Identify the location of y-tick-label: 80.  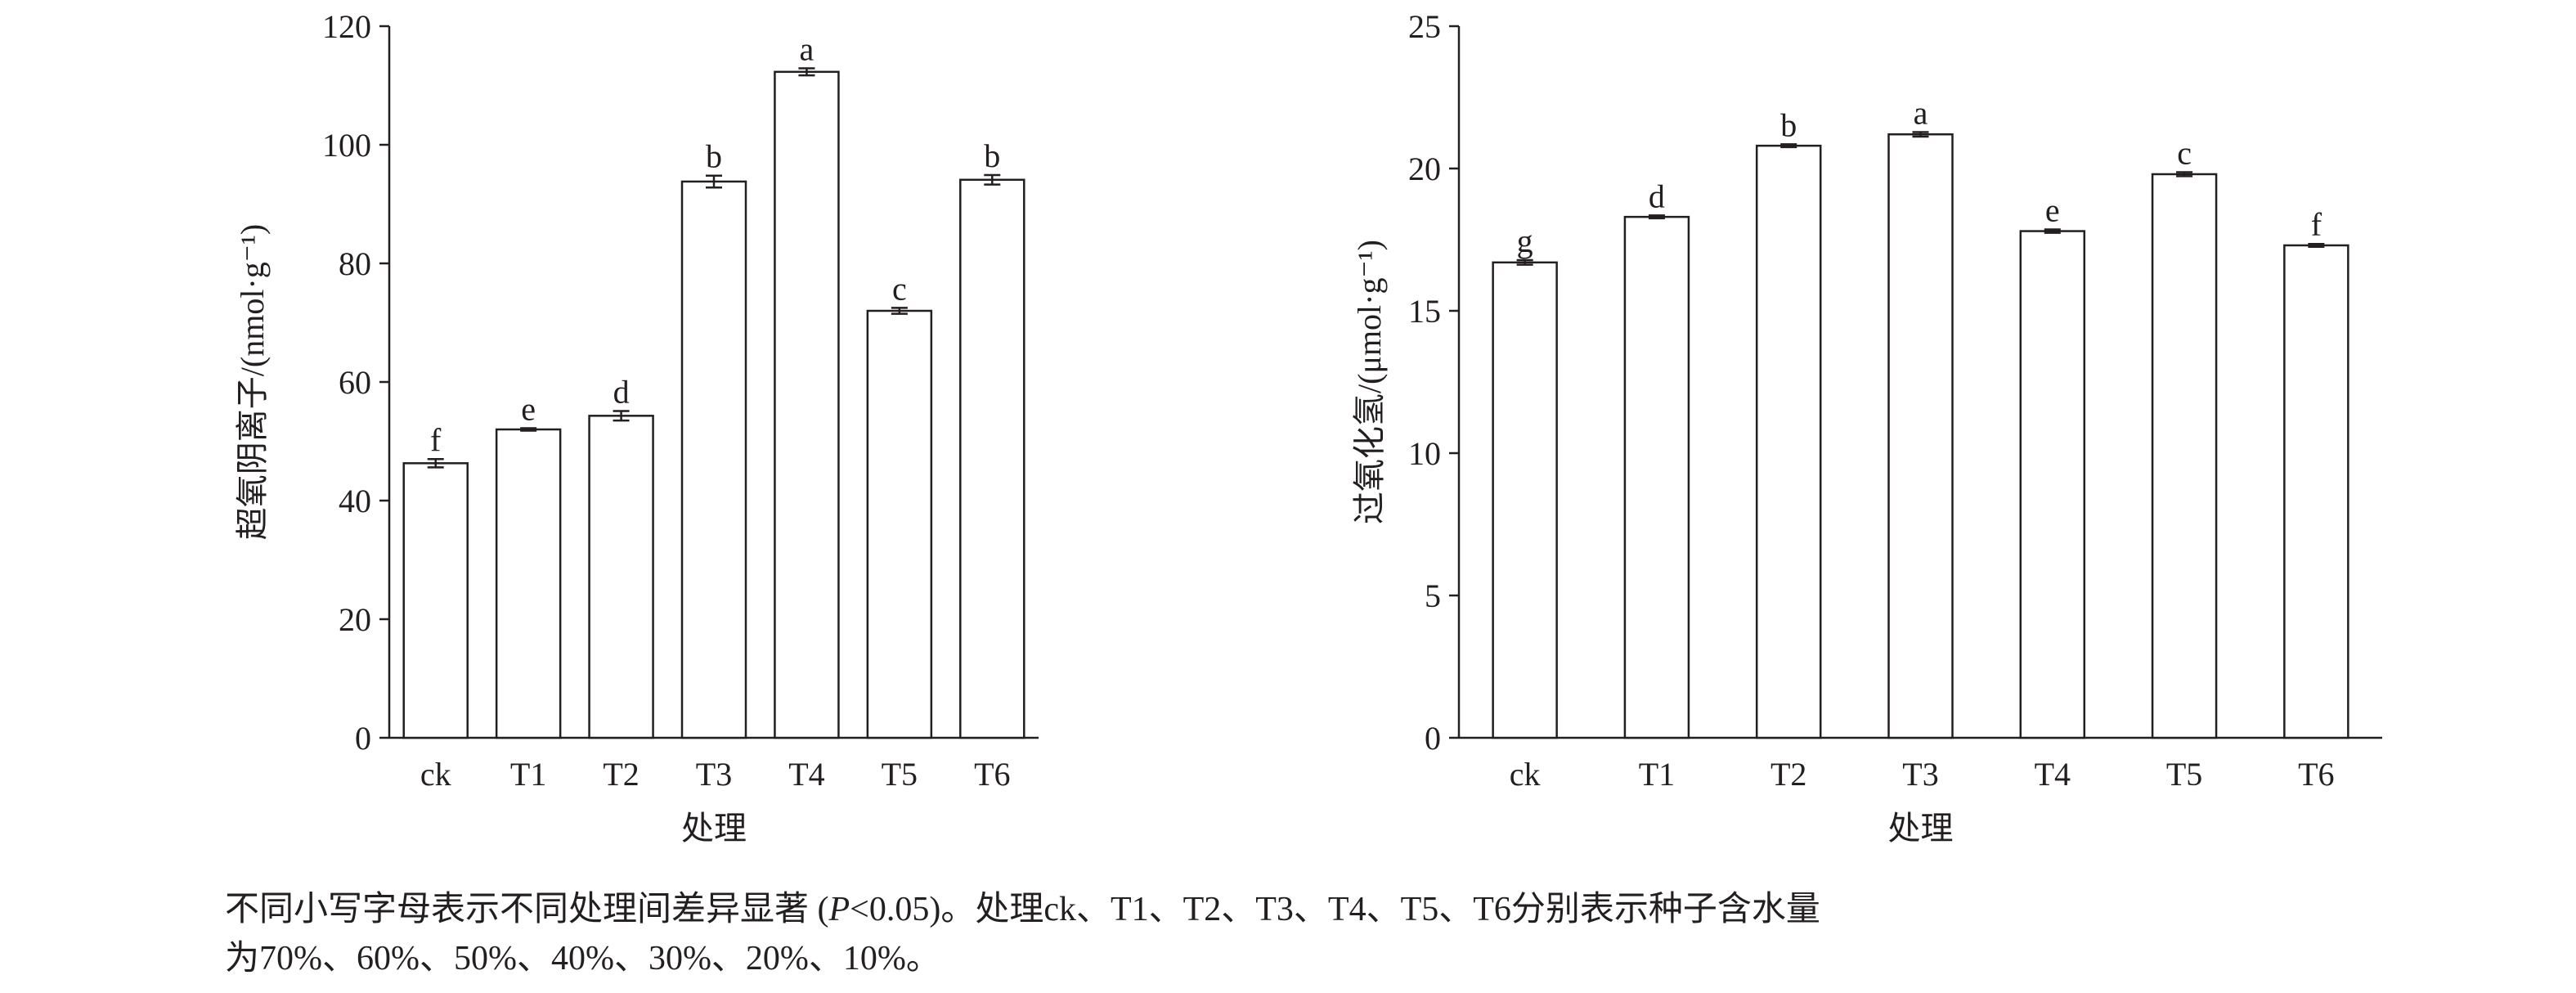
(355, 263).